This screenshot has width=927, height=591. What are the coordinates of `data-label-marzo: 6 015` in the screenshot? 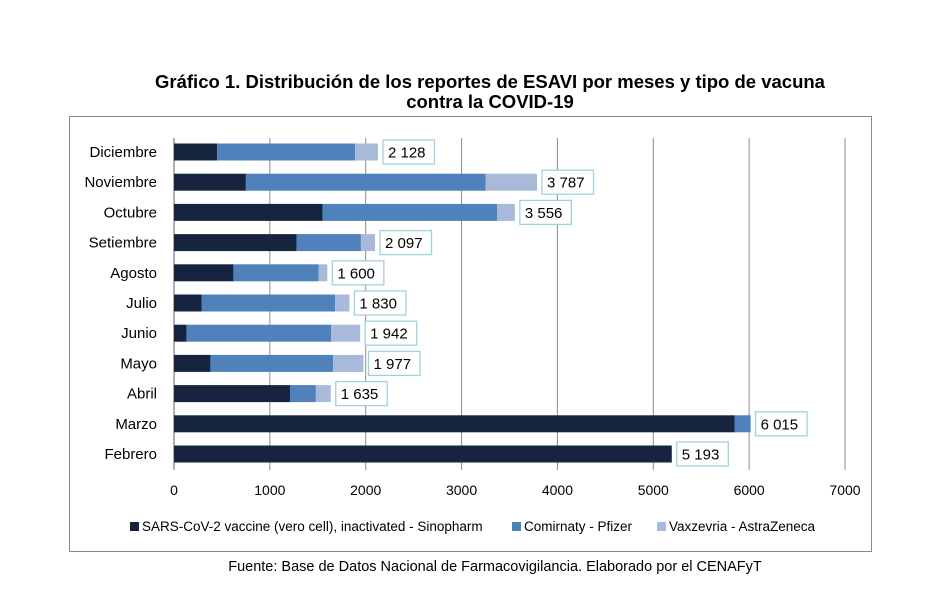 It's located at (780, 424).